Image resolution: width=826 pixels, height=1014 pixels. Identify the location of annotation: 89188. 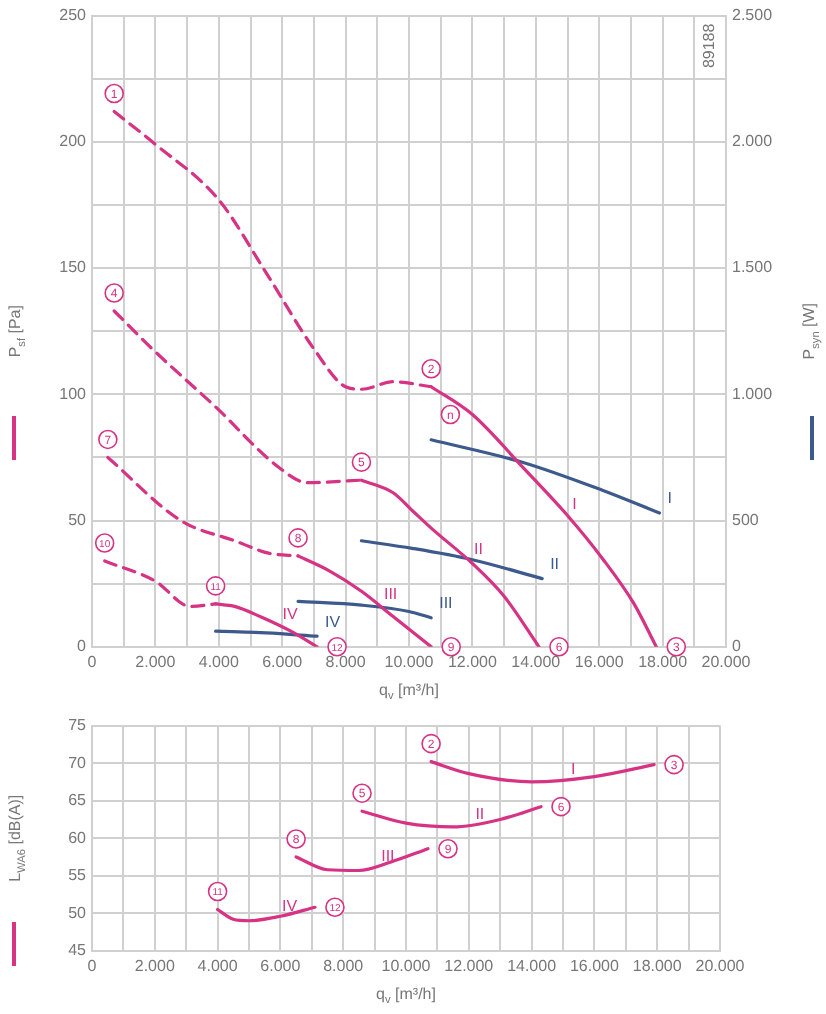
(709, 45).